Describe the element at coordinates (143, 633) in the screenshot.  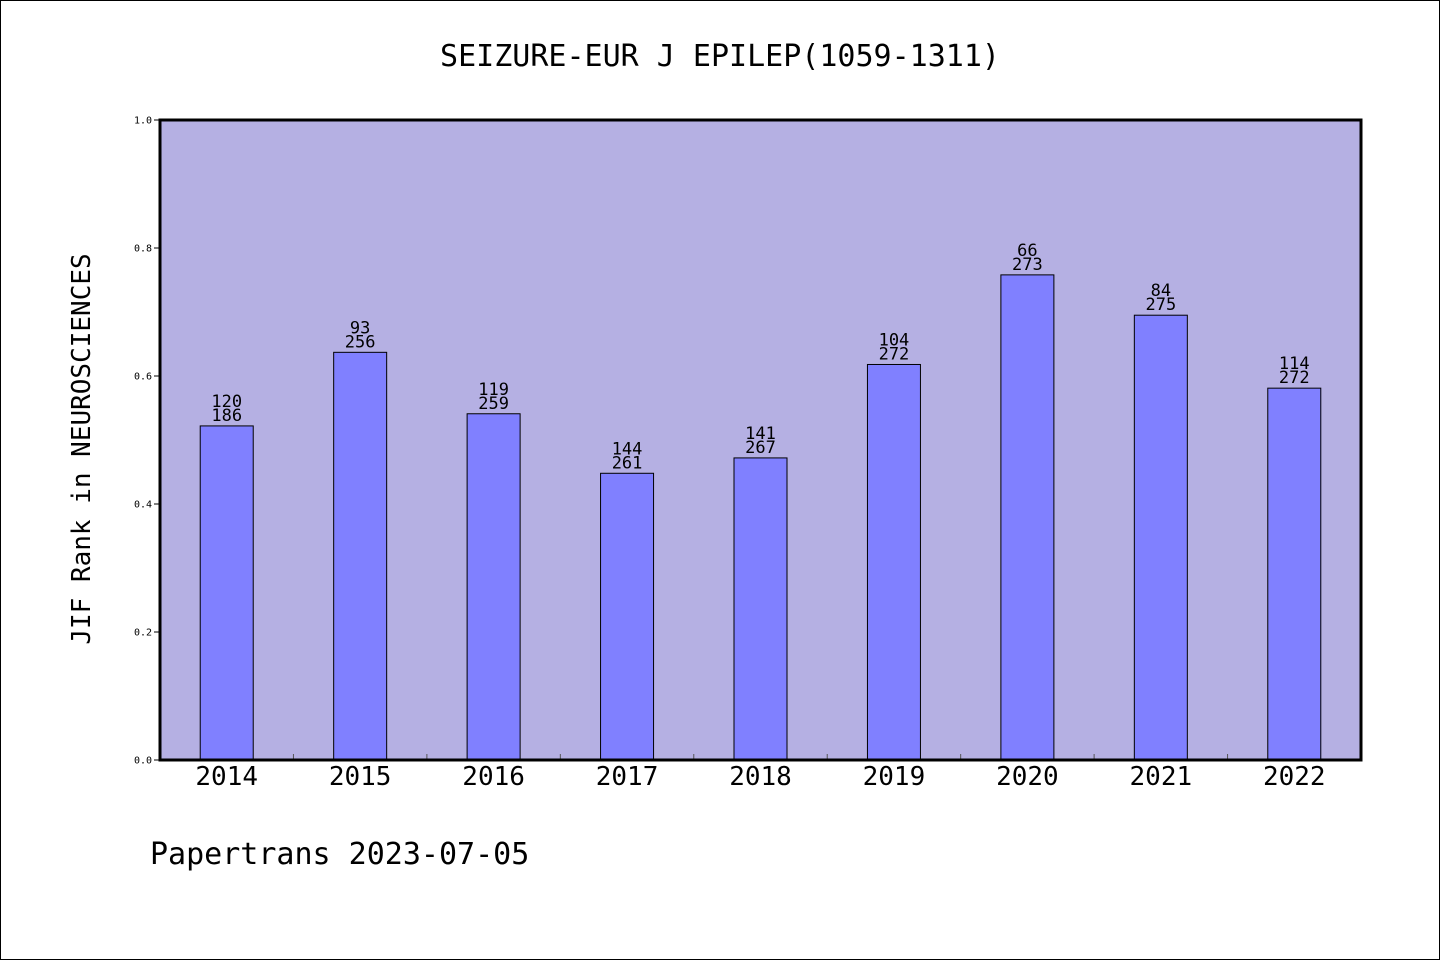
I see `y-tick-label: 0.2` at that location.